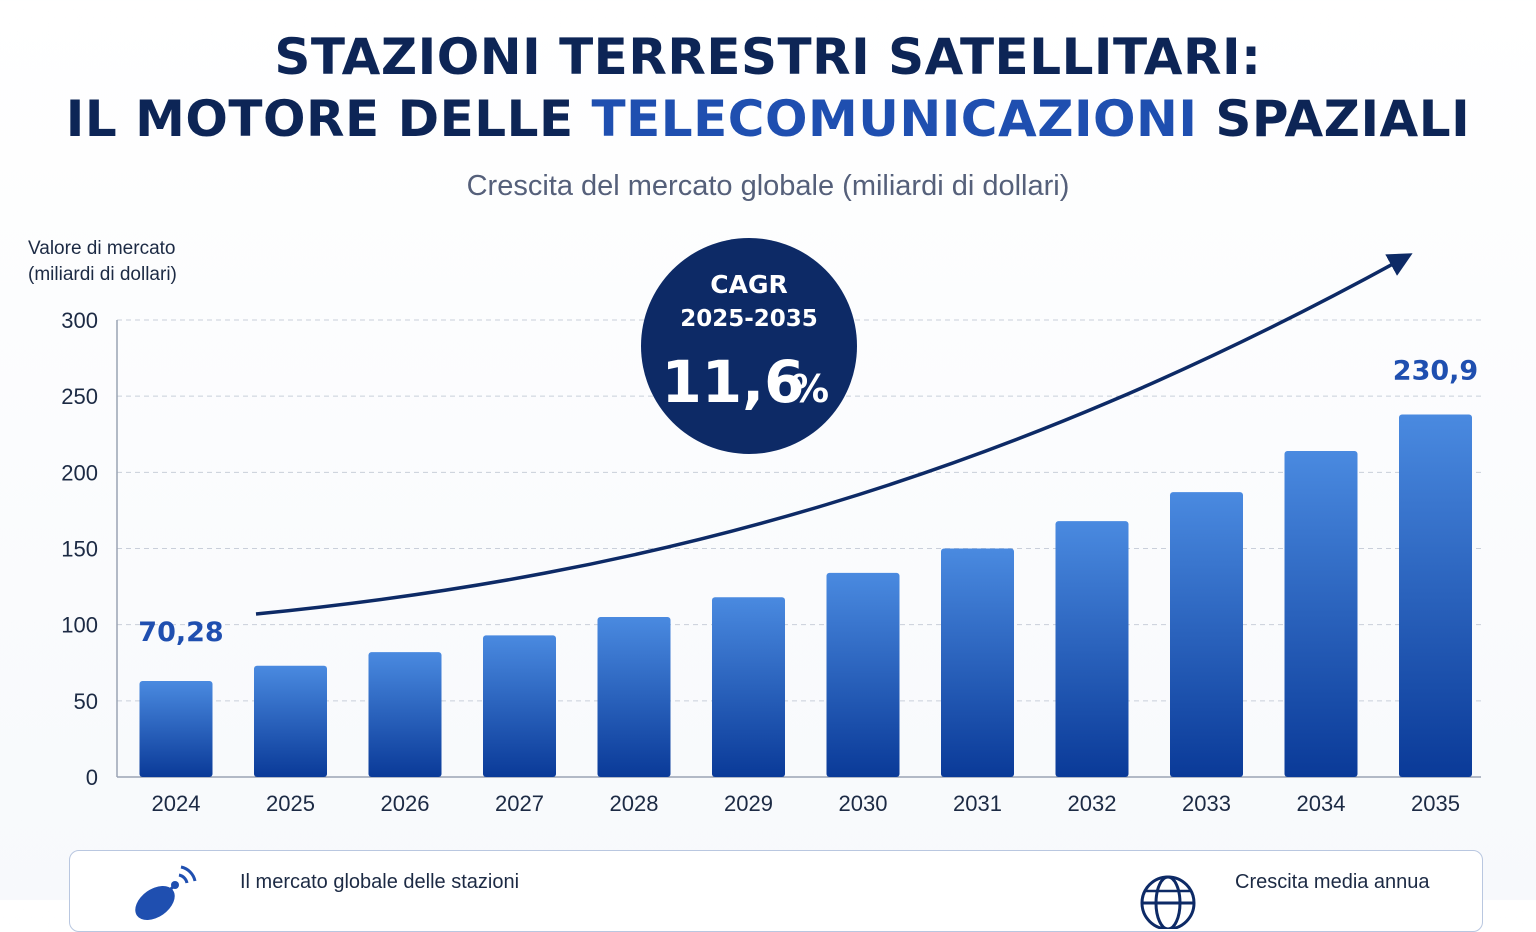 The image size is (1536, 932). What do you see at coordinates (79, 625) in the screenshot?
I see `y-tick-label: 100` at bounding box center [79, 625].